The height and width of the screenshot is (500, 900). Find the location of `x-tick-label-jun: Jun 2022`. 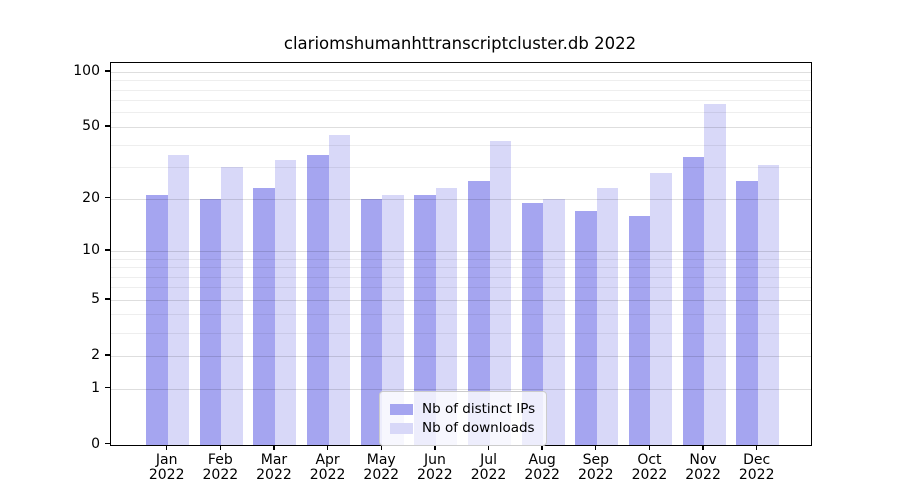

x-tick-label-jun: Jun 2022 is located at coordinates (435, 467).